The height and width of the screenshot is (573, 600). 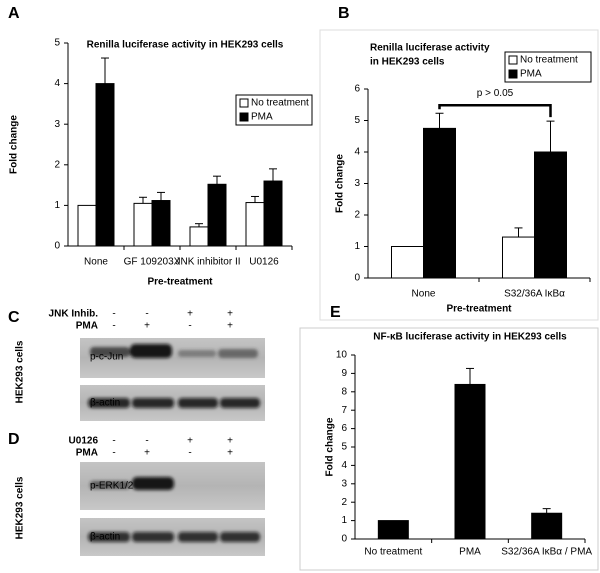 What do you see at coordinates (152, 262) in the screenshot?
I see `x-tick-label: GF 109203X` at bounding box center [152, 262].